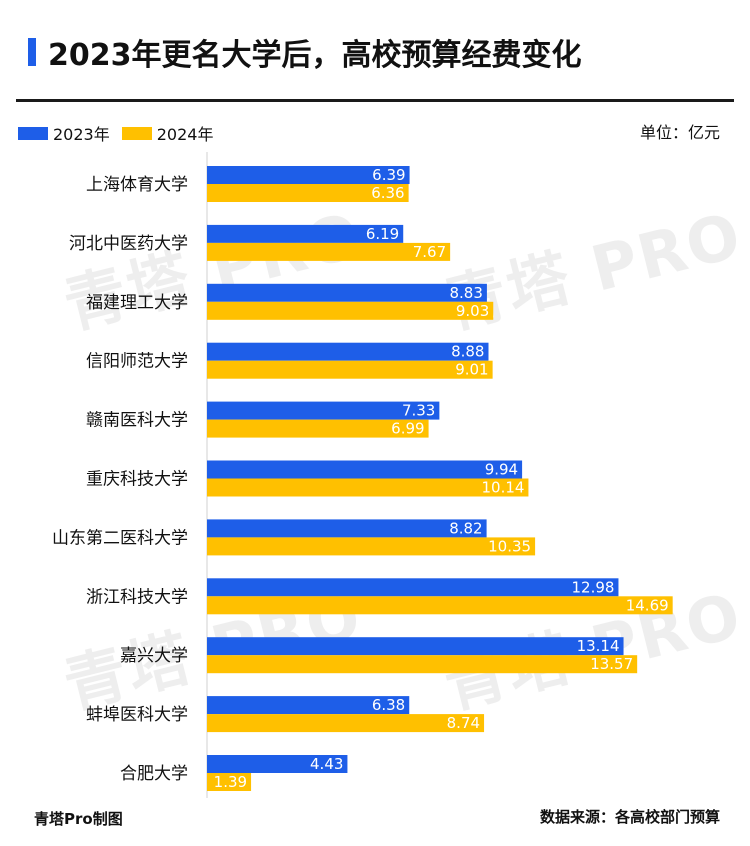  I want to click on legend-swatch-2024, so click(136, 133).